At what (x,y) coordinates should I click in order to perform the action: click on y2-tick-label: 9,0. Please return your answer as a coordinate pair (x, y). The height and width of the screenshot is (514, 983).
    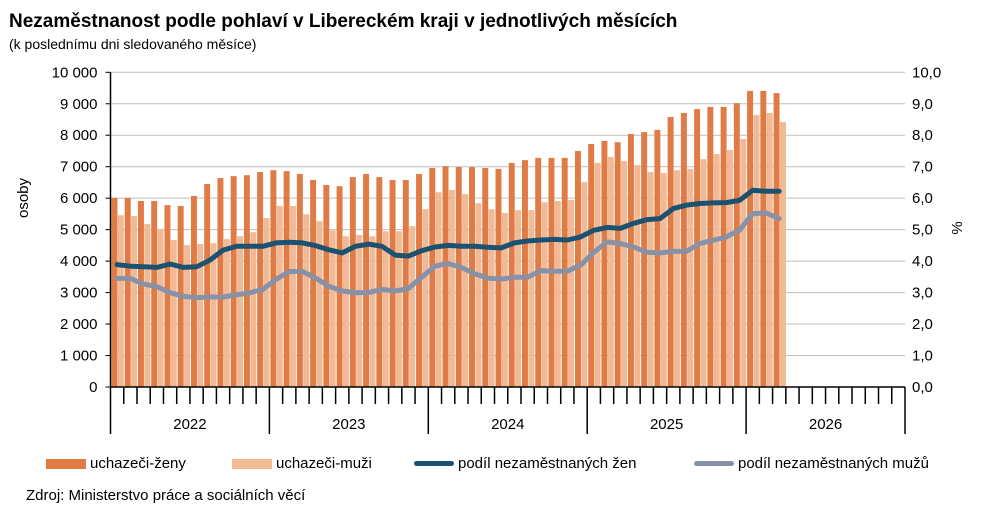
    Looking at the image, I should click on (922, 104).